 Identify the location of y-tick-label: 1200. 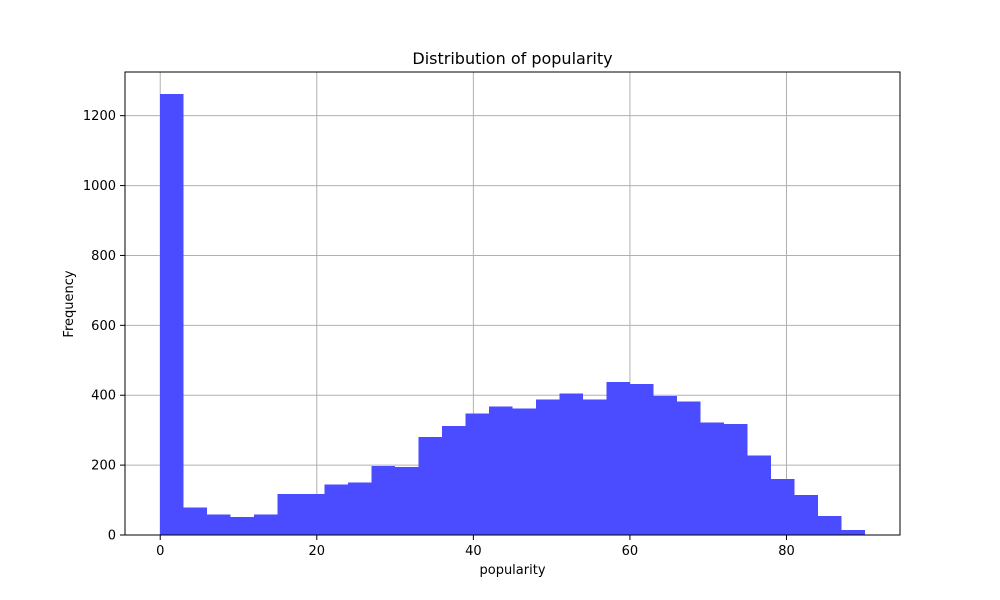
(99, 116).